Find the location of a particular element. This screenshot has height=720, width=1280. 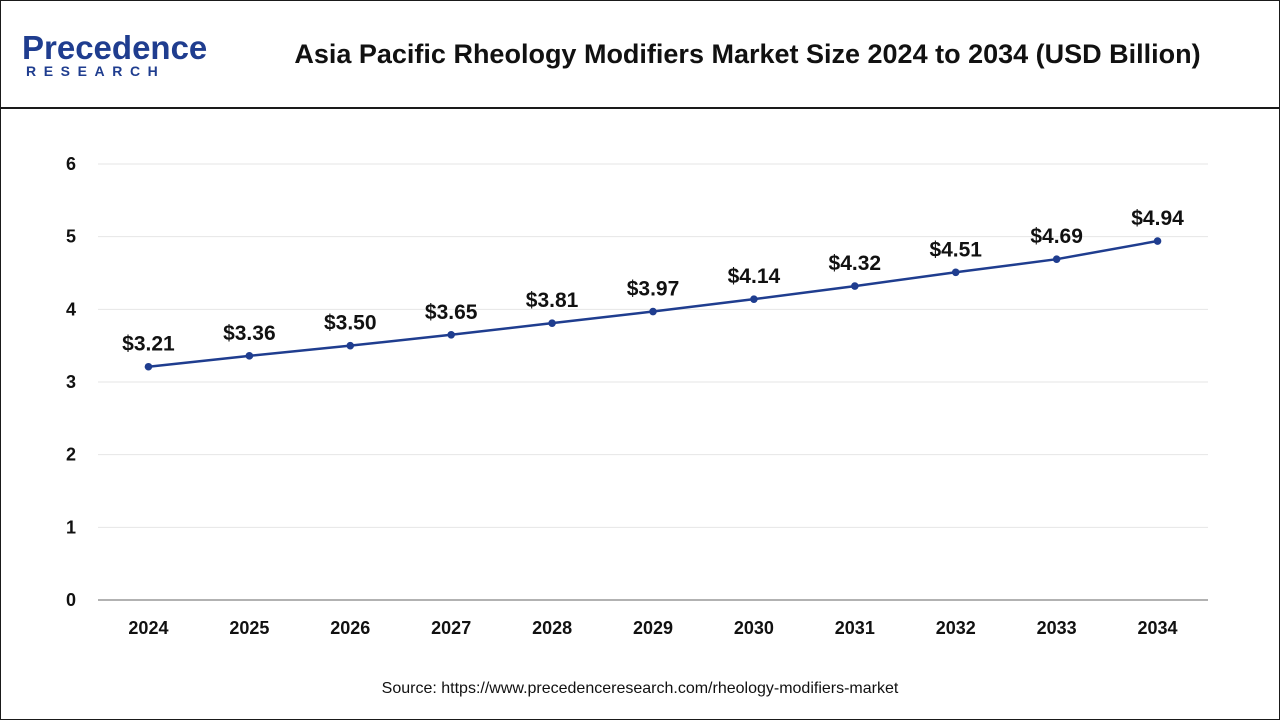

y-axis-ticks: 0 1 2 3 4 5 6 is located at coordinates (71, 382).